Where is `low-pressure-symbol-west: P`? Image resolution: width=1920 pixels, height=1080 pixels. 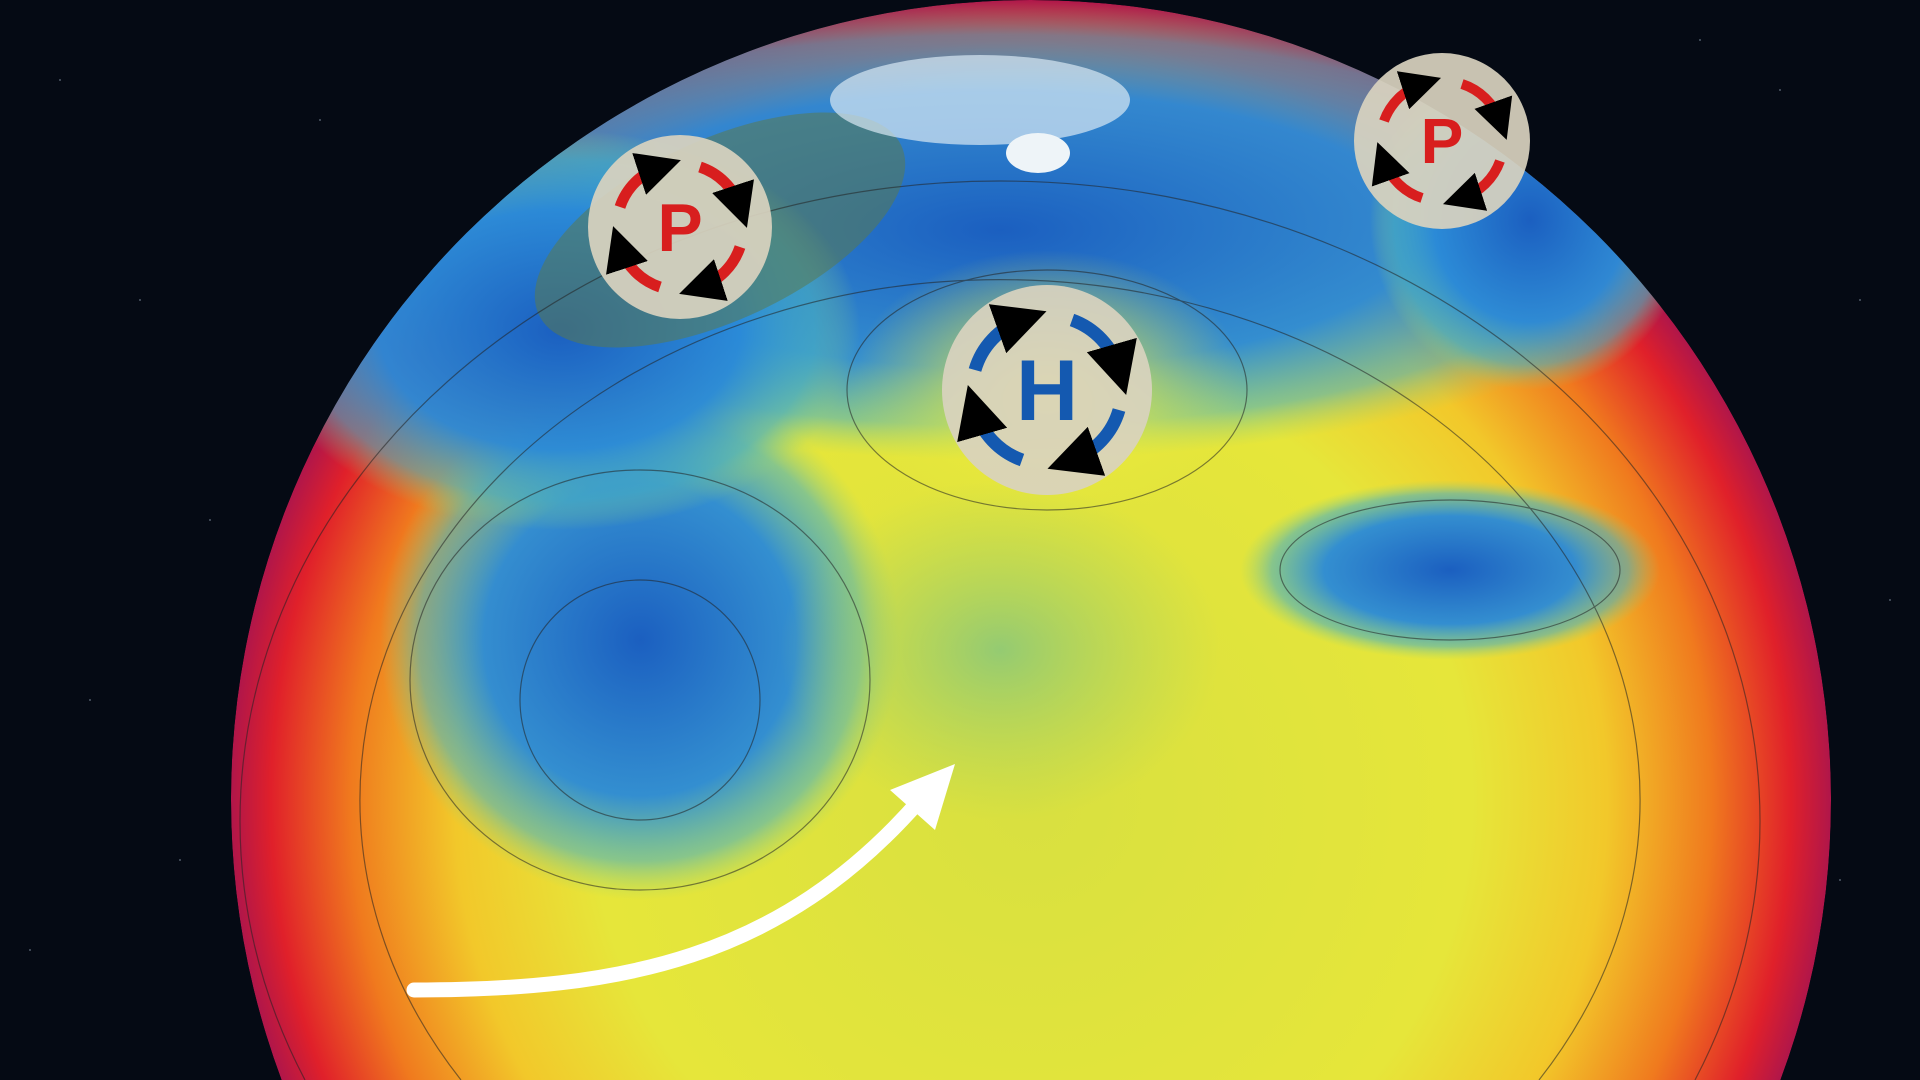
low-pressure-symbol-west: P is located at coordinates (680, 227).